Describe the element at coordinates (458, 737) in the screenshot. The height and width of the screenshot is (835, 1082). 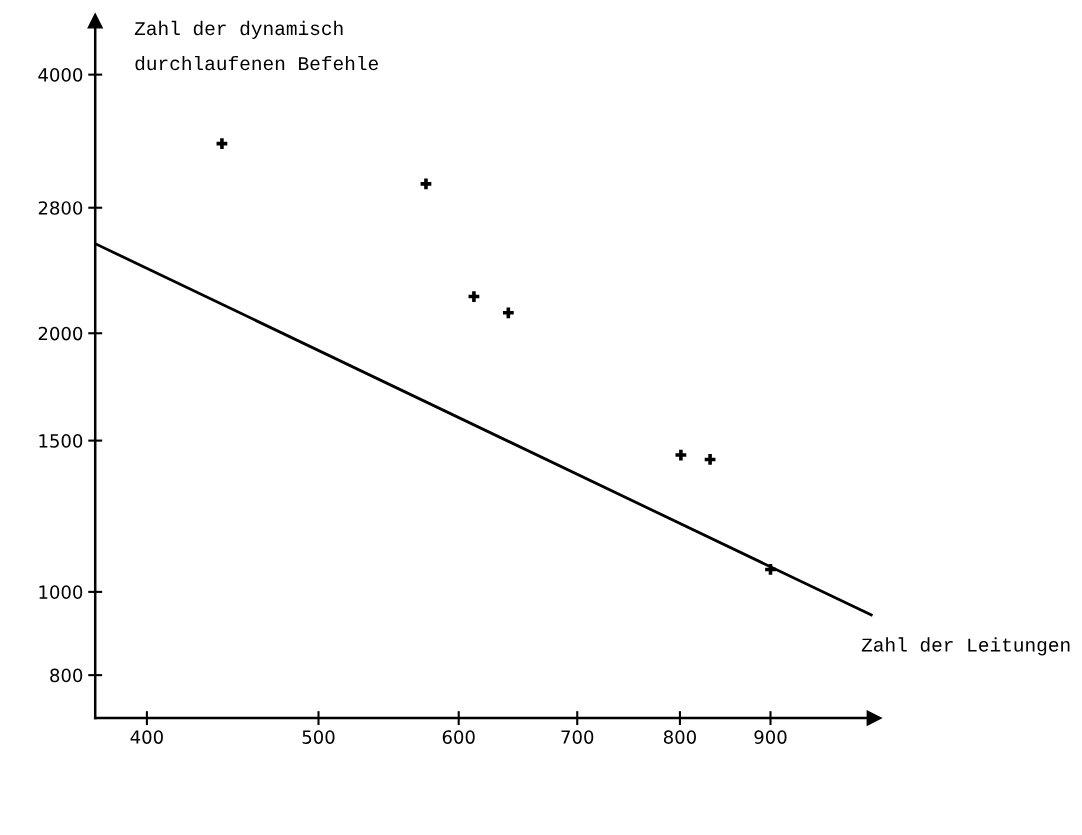
I see `x-tick-label: 600` at that location.